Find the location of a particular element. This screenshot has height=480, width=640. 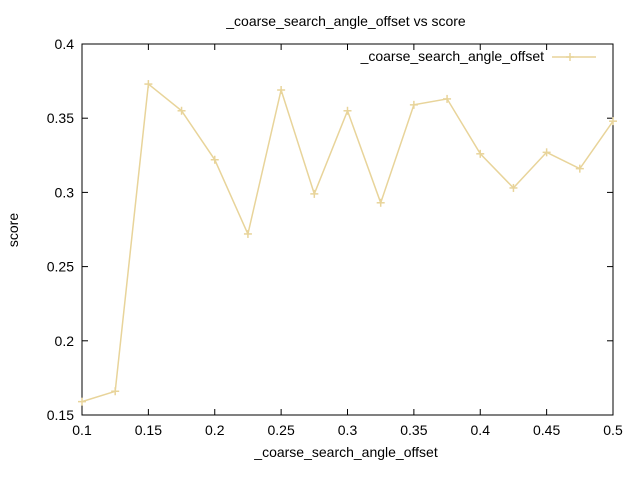

legend: _coarse_search_angle_offset is located at coordinates (478, 56).